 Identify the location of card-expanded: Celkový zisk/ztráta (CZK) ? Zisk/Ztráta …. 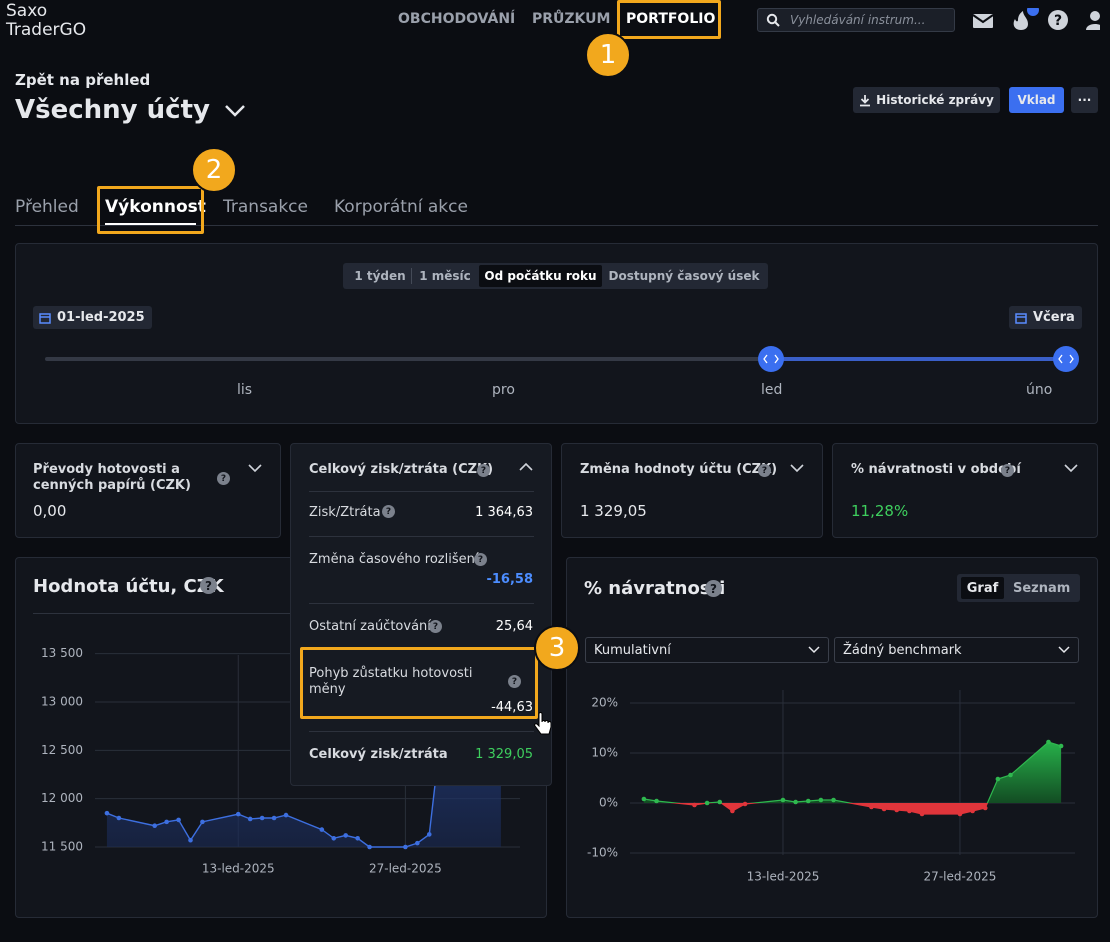
(421, 614).